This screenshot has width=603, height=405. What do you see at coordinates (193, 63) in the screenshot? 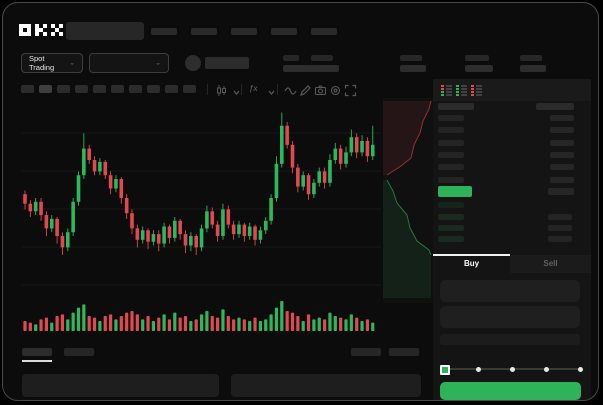
I see `coin-avatar` at bounding box center [193, 63].